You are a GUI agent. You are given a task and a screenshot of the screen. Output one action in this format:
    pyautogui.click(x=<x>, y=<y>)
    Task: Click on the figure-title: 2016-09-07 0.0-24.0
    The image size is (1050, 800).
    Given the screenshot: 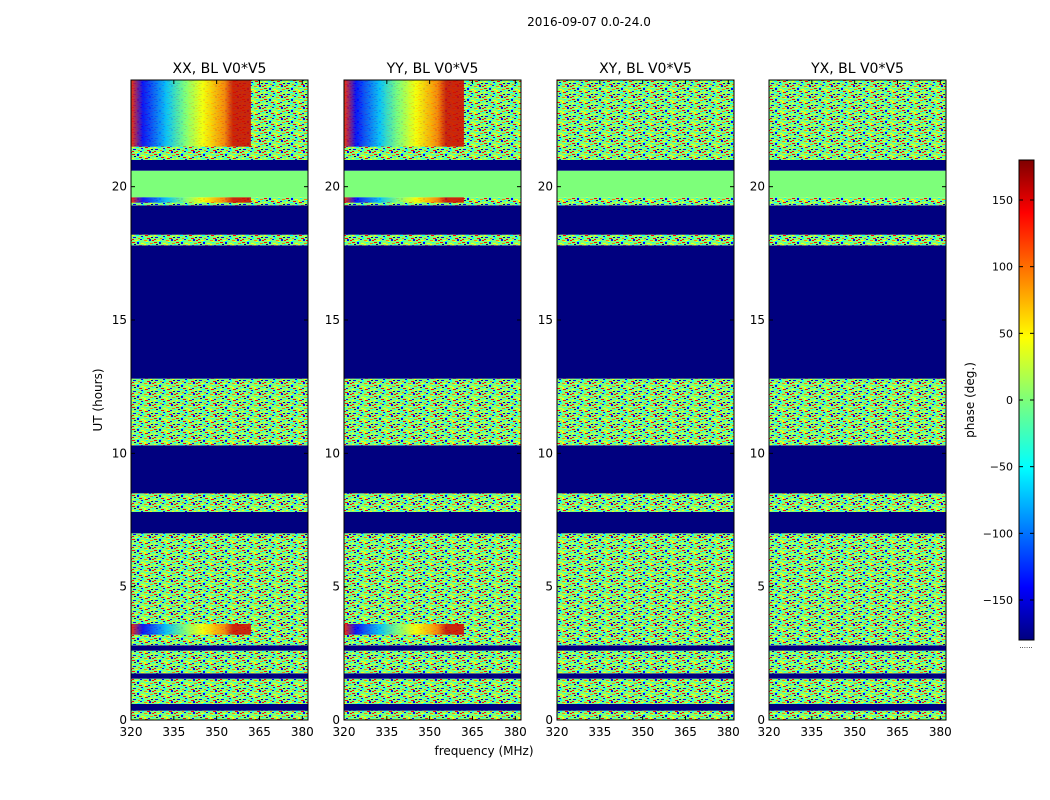 What is the action you would take?
    pyautogui.click(x=589, y=22)
    